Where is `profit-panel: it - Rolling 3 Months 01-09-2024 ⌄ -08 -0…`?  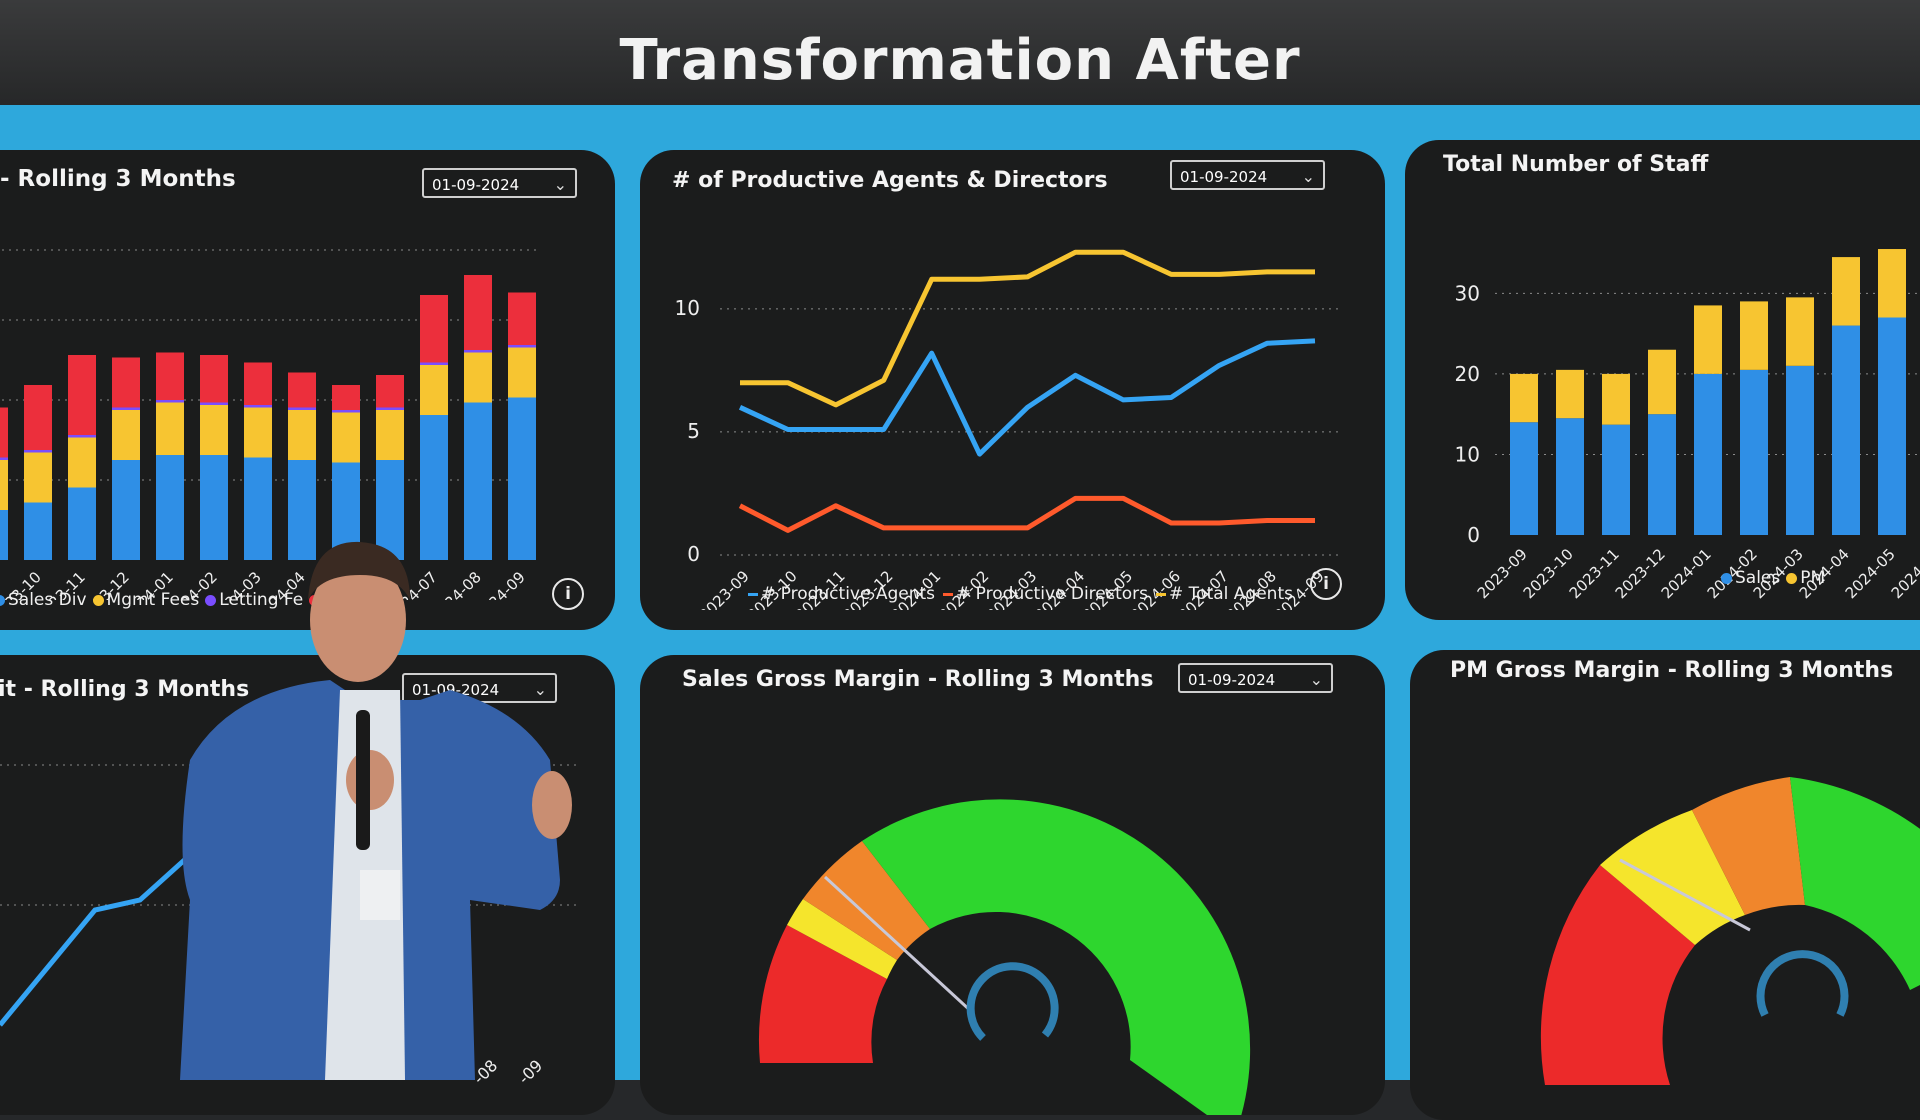
profit-panel: it - Rolling 3 Months 01-09-2024 ⌄ -08 -0… is located at coordinates (307, 885).